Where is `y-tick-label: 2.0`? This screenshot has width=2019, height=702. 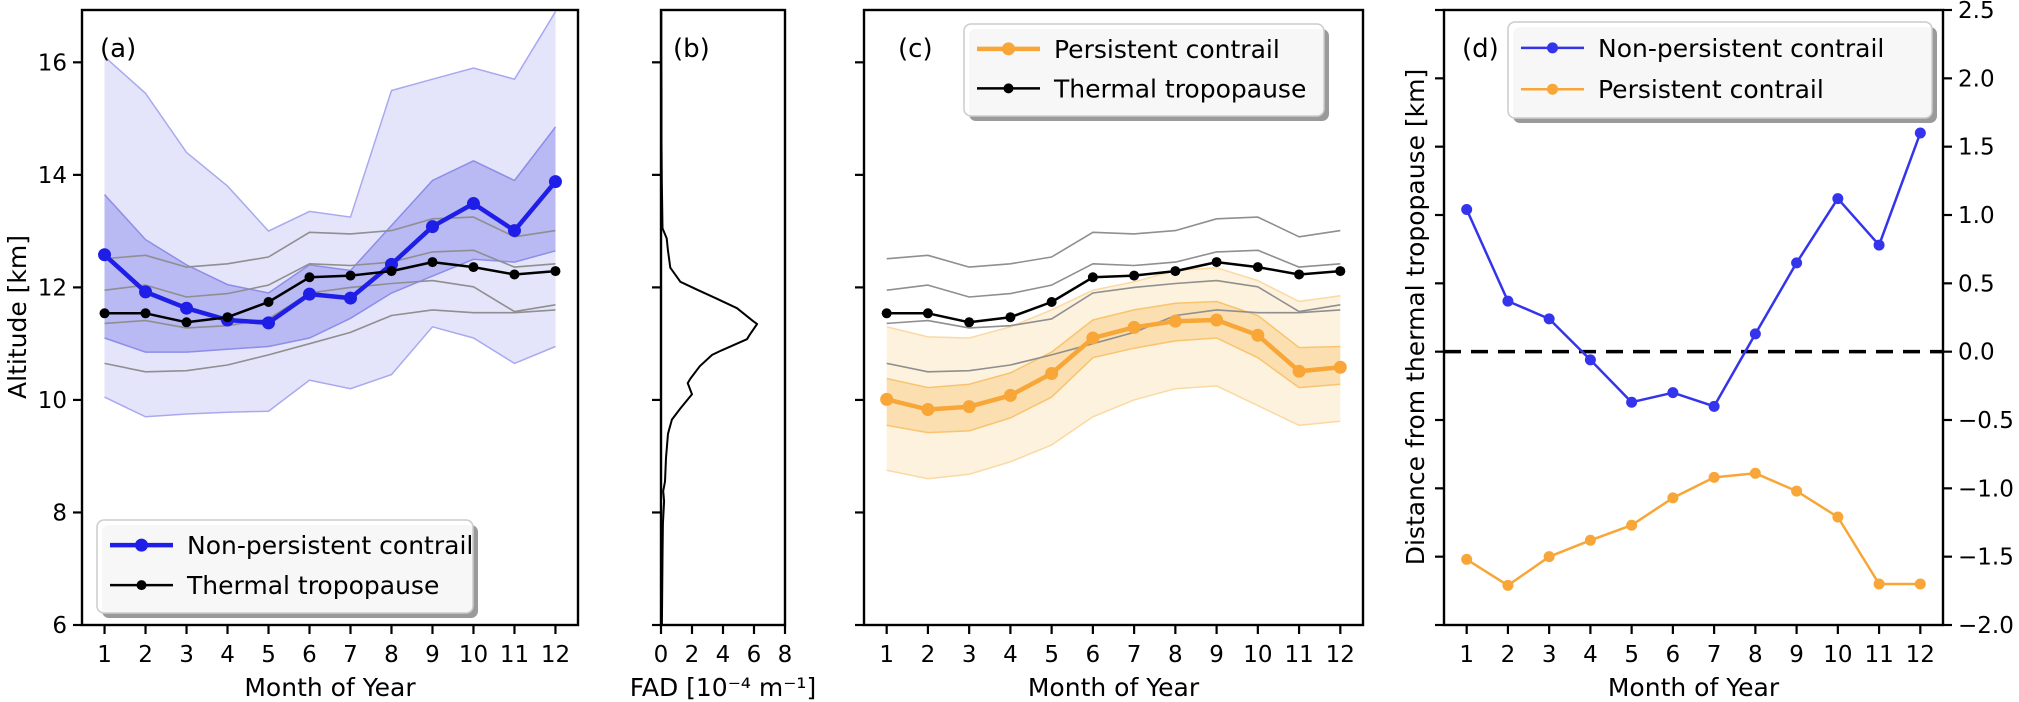
y-tick-label: 2.0 is located at coordinates (1976, 79).